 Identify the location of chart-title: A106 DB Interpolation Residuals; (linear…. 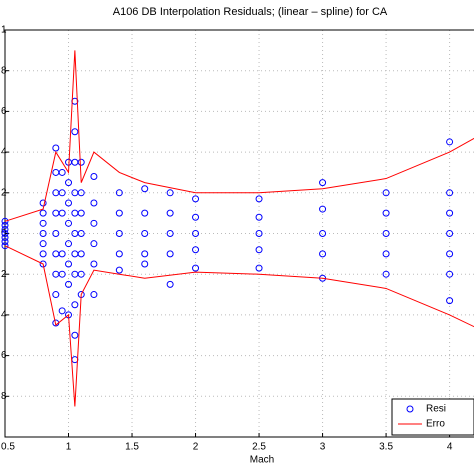
(250, 12).